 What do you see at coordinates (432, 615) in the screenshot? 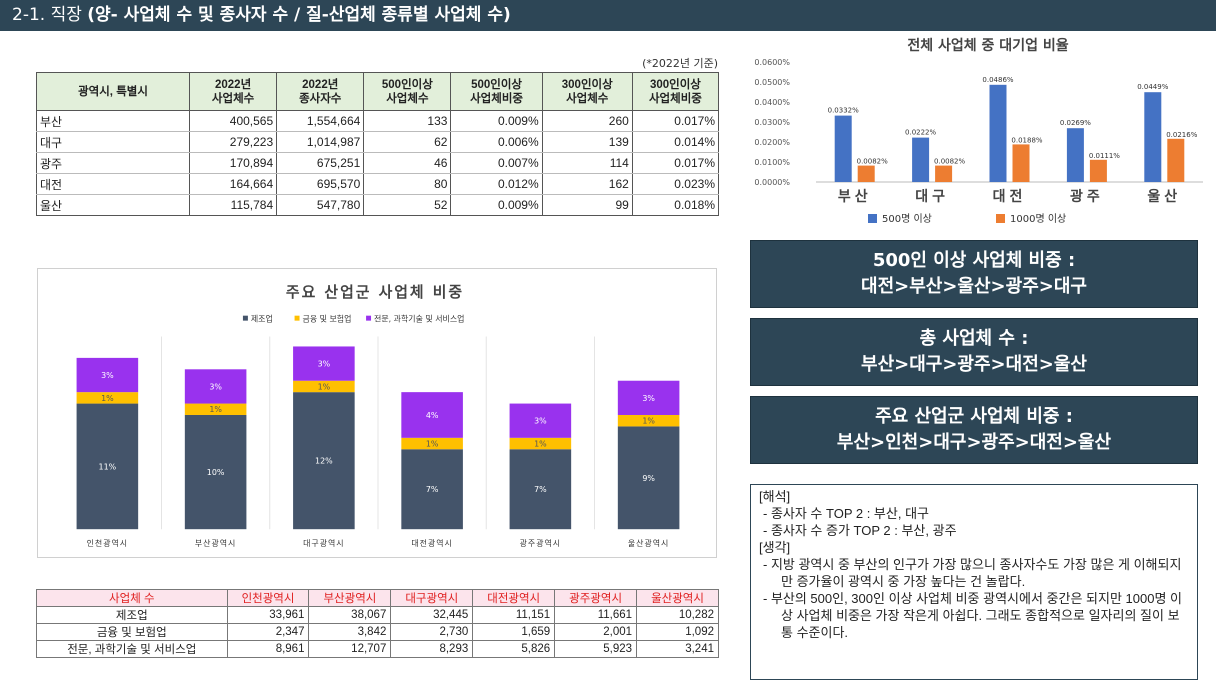
I see `table2-cell: 32,445` at bounding box center [432, 615].